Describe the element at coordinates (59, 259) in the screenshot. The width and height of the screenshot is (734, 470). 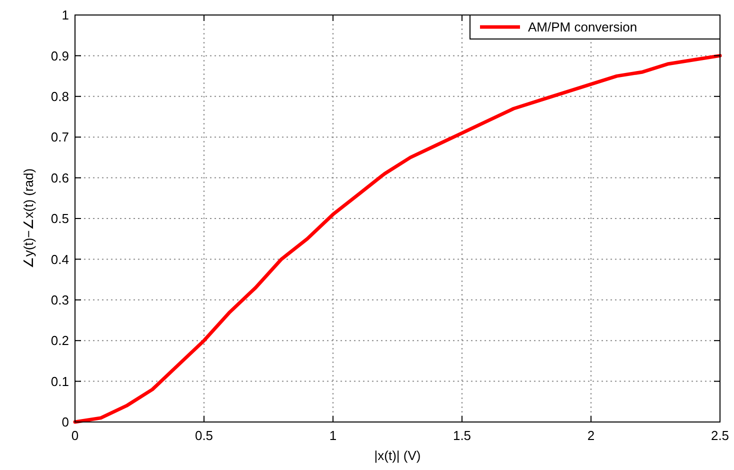
I see `y-tick-label: 0.4` at that location.